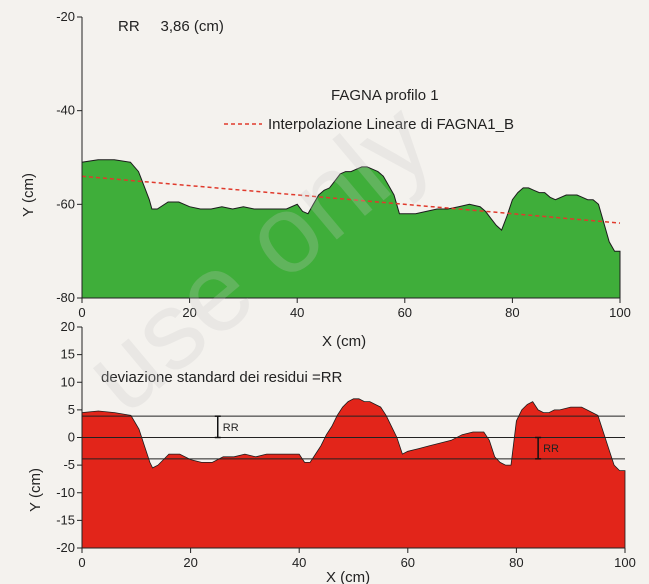 The width and height of the screenshot is (649, 584). What do you see at coordinates (65, 519) in the screenshot?
I see `y-tick-label: -15` at bounding box center [65, 519].